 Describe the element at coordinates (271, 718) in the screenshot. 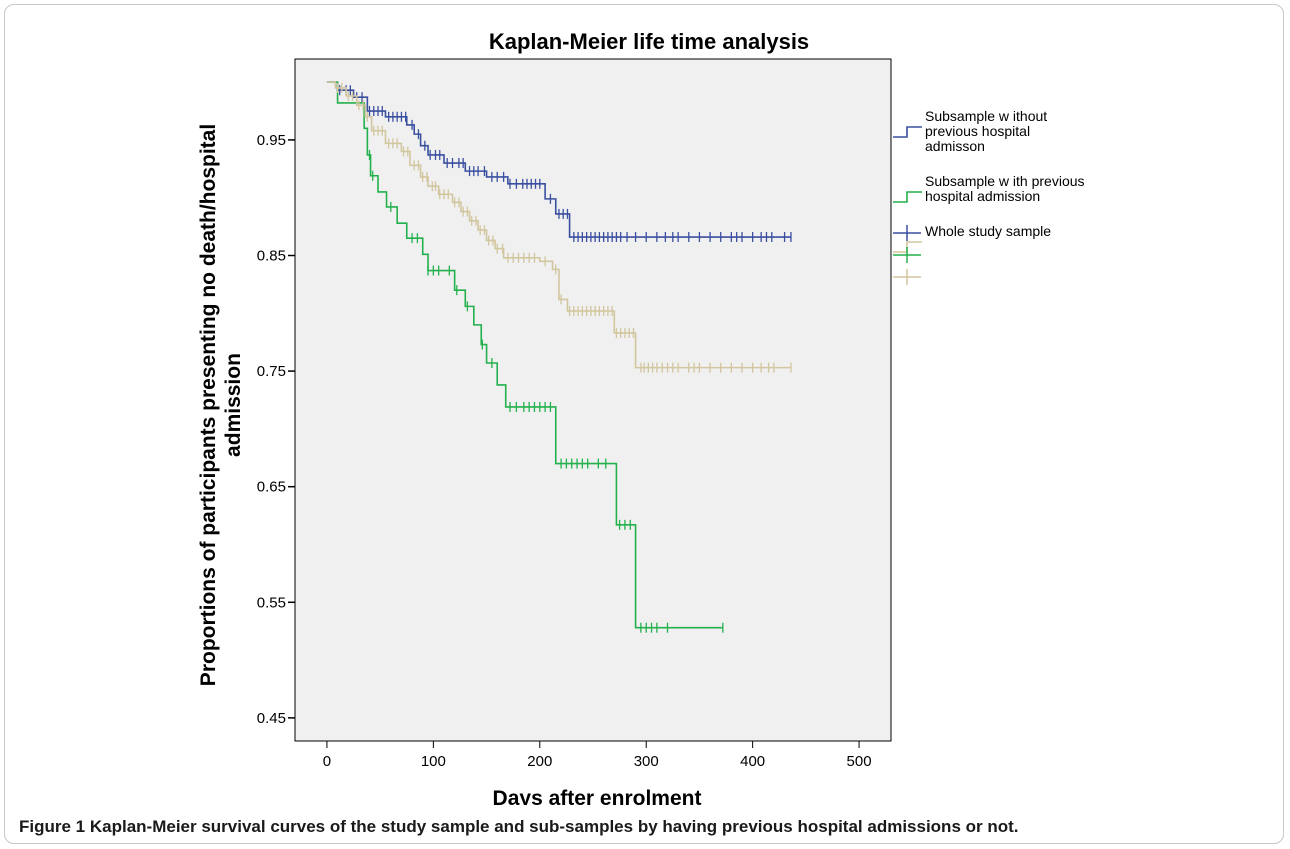

I see `y-tick-label: 0.45` at that location.